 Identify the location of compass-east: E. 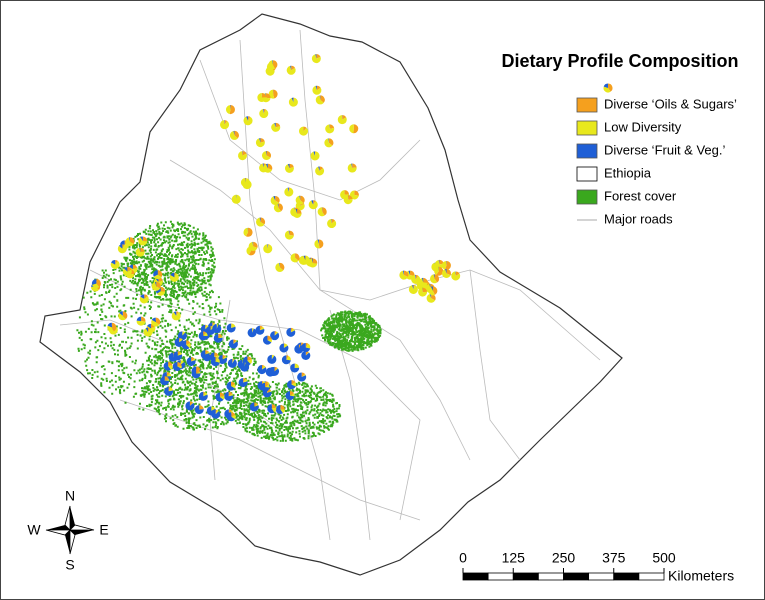
(103, 530).